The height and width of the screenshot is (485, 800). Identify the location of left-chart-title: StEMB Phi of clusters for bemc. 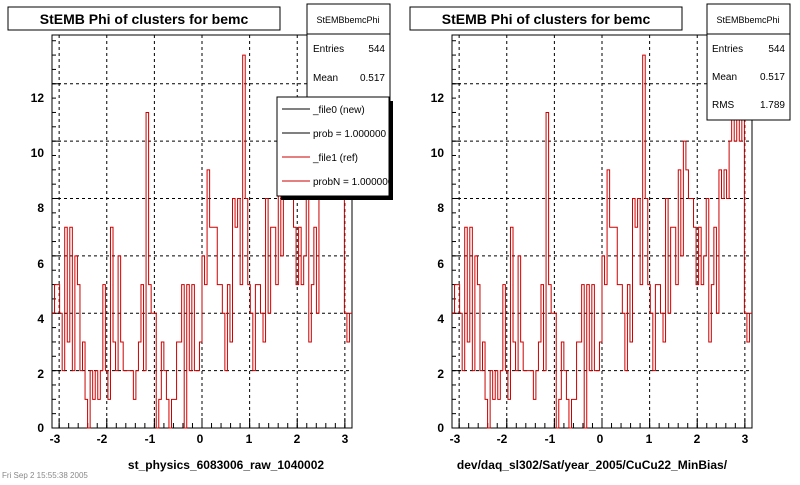
(144, 19).